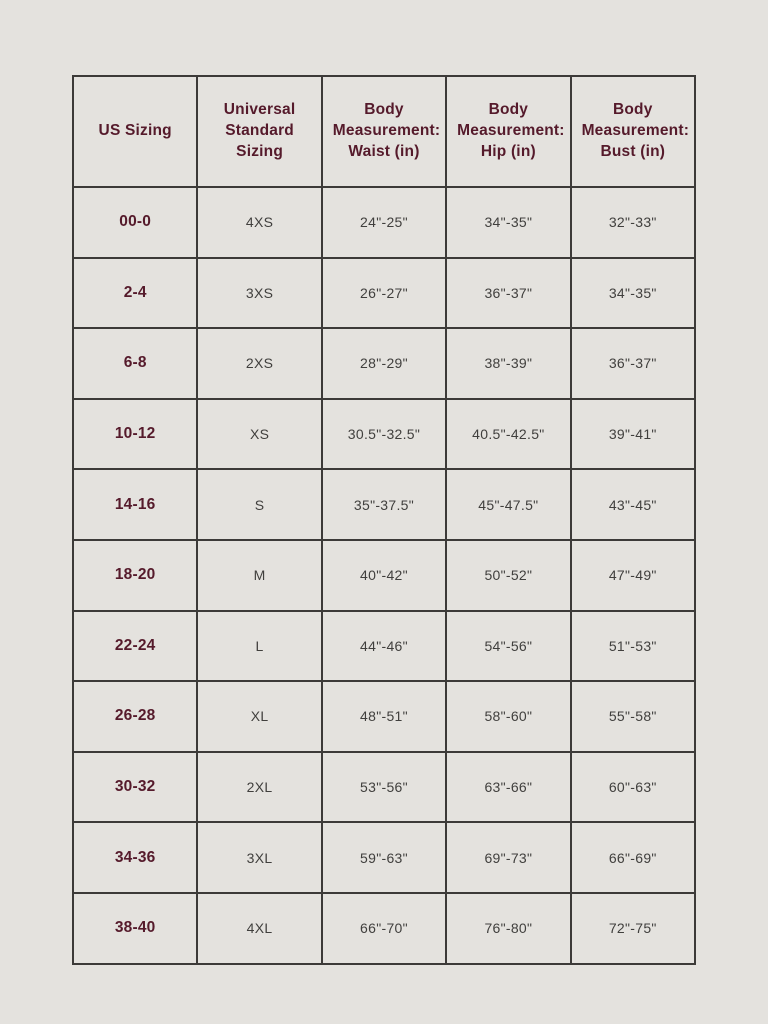  I want to click on waist-cell: 30.5"-32.5", so click(384, 434).